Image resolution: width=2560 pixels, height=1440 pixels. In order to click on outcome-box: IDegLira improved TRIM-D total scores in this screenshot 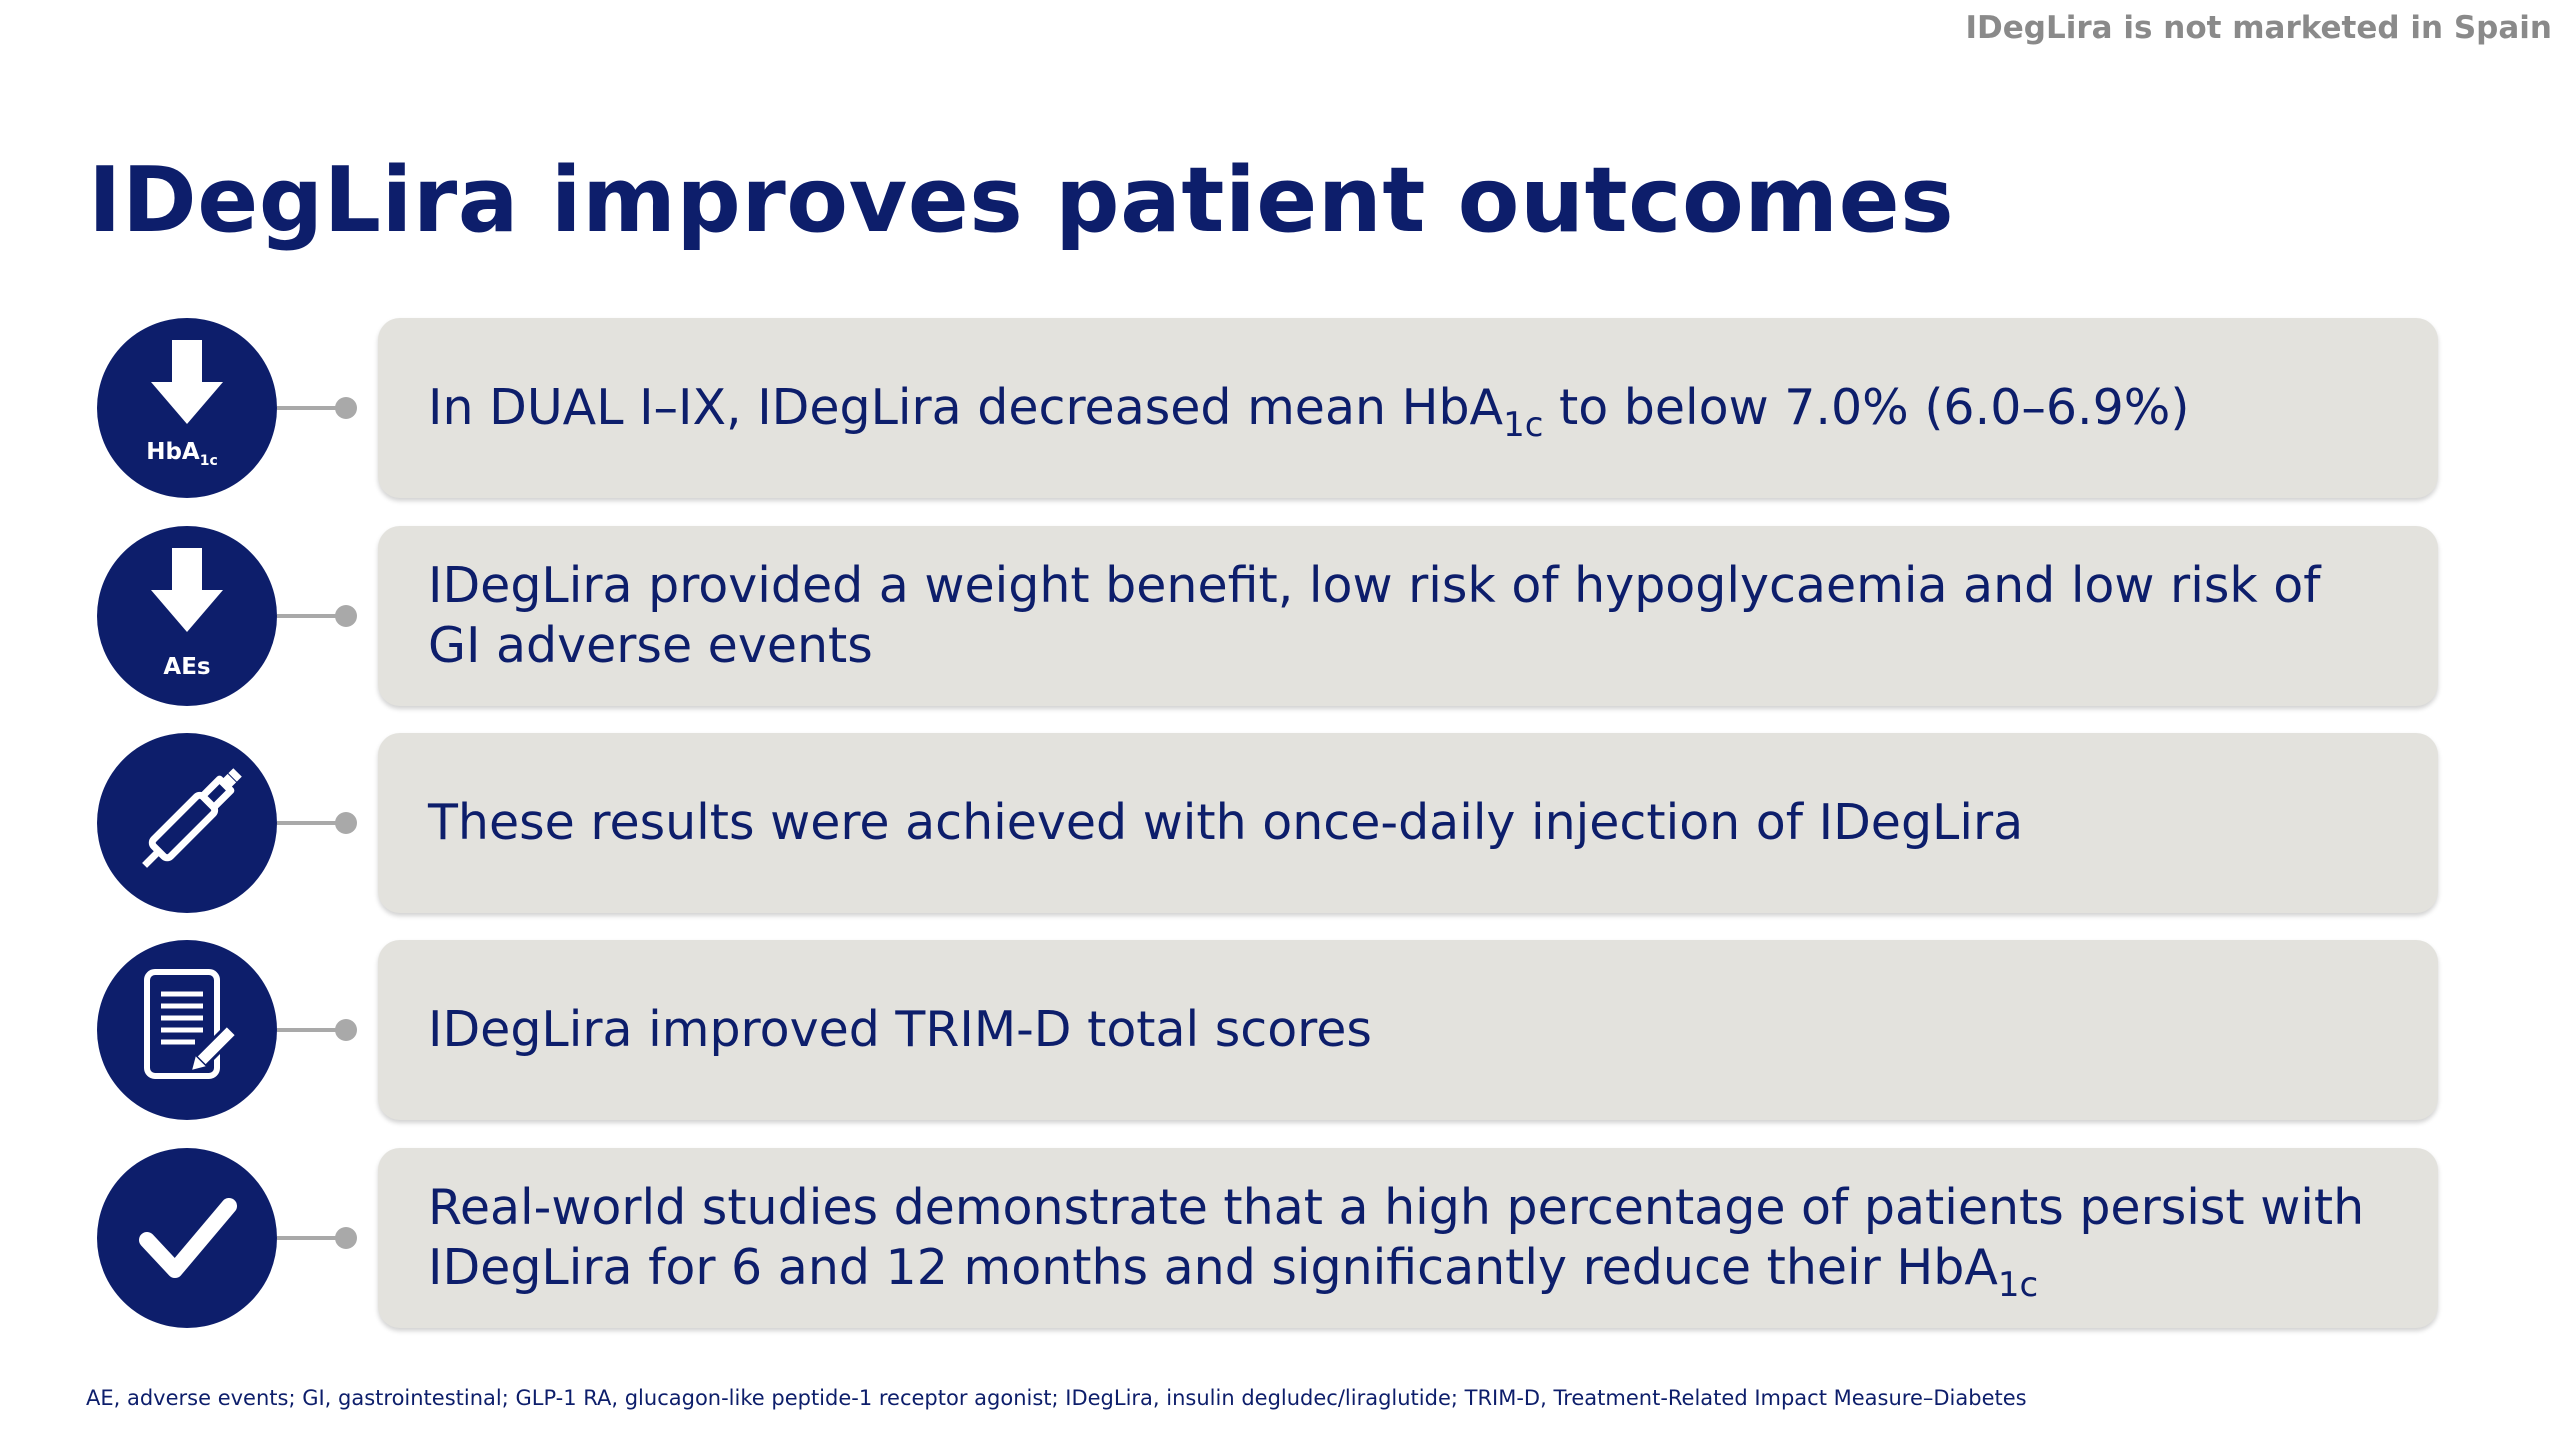, I will do `click(1408, 1030)`.